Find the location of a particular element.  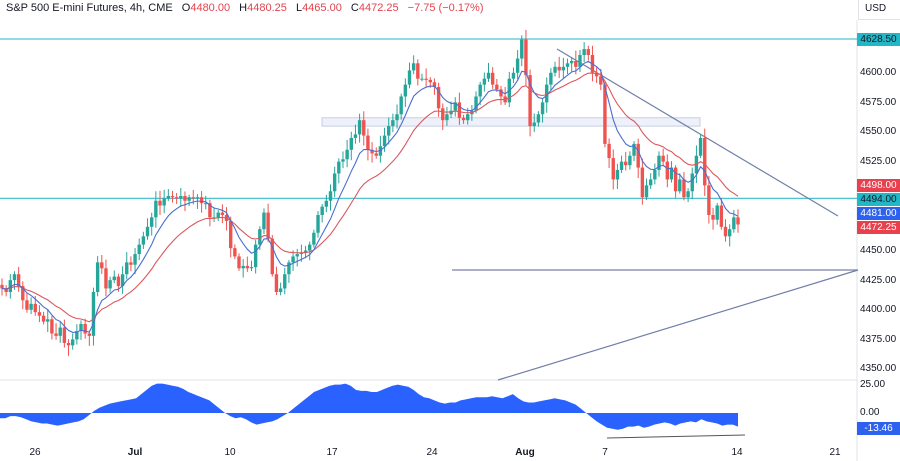

price-label-badge: 4472.25 is located at coordinates (878, 227).